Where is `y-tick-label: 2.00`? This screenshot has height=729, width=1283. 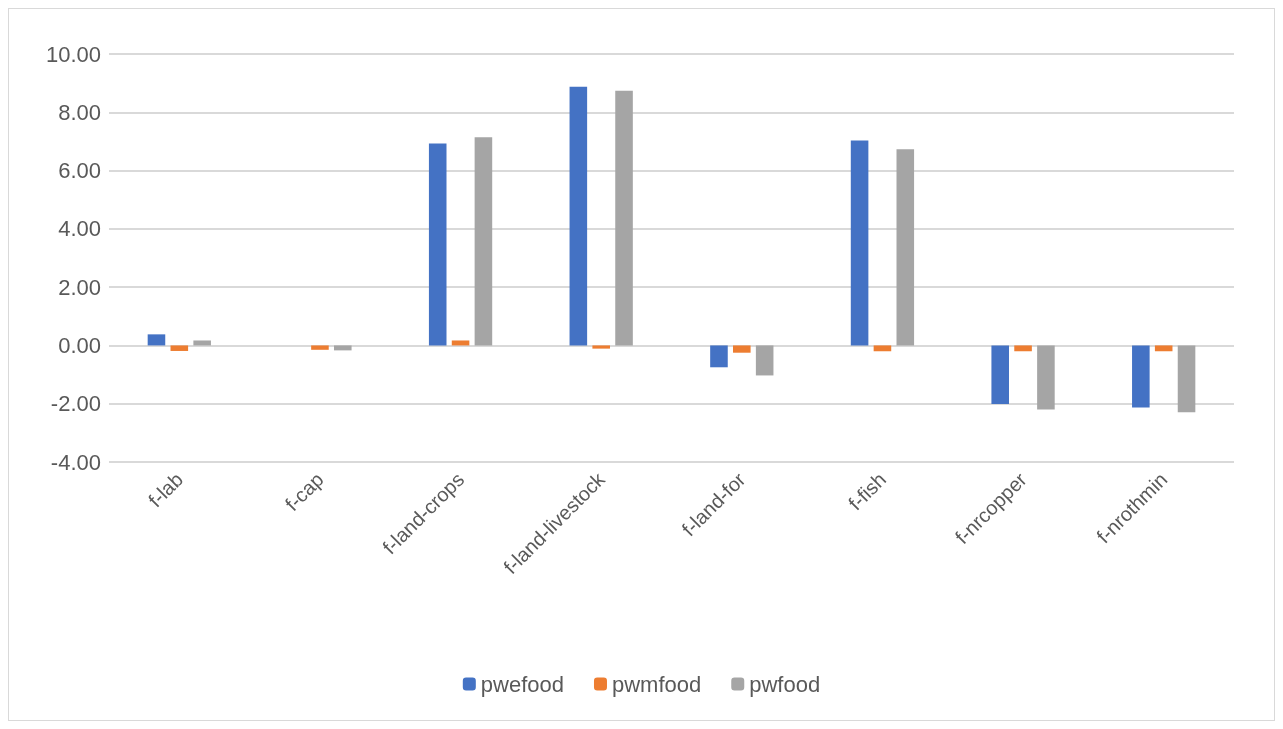 y-tick-label: 2.00 is located at coordinates (79, 287).